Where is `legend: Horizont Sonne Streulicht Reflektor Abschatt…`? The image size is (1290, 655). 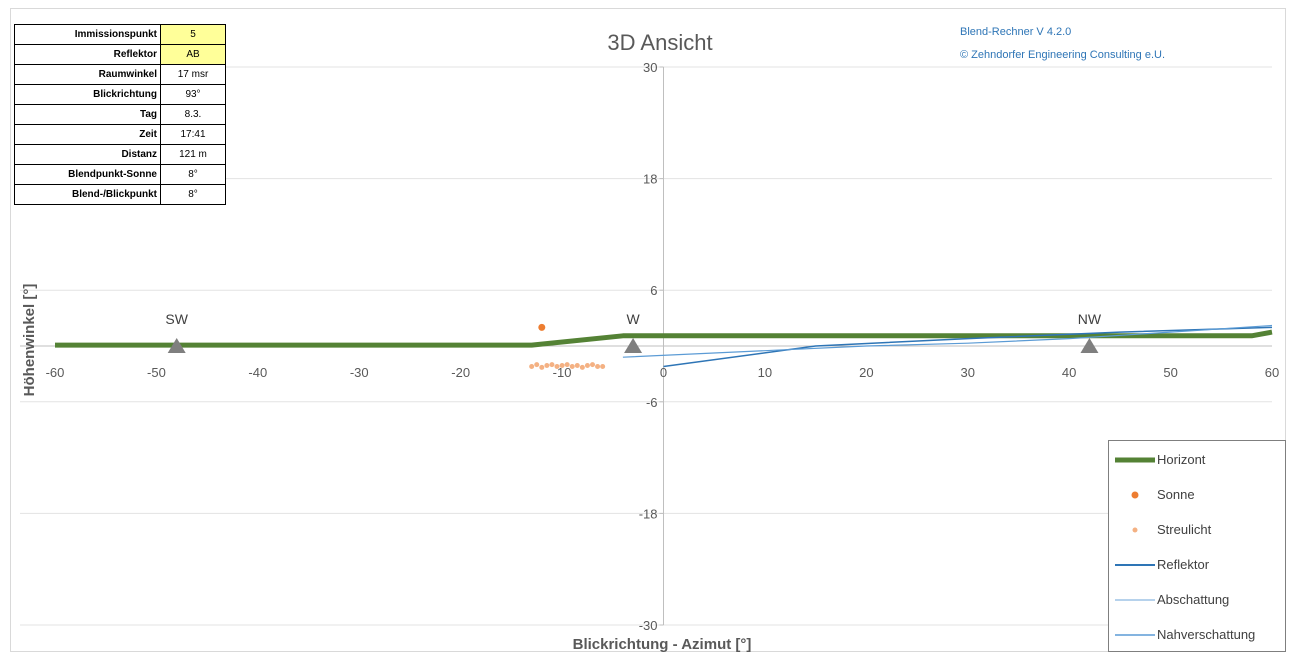 legend: Horizont Sonne Streulicht Reflektor Abschatt… is located at coordinates (1197, 546).